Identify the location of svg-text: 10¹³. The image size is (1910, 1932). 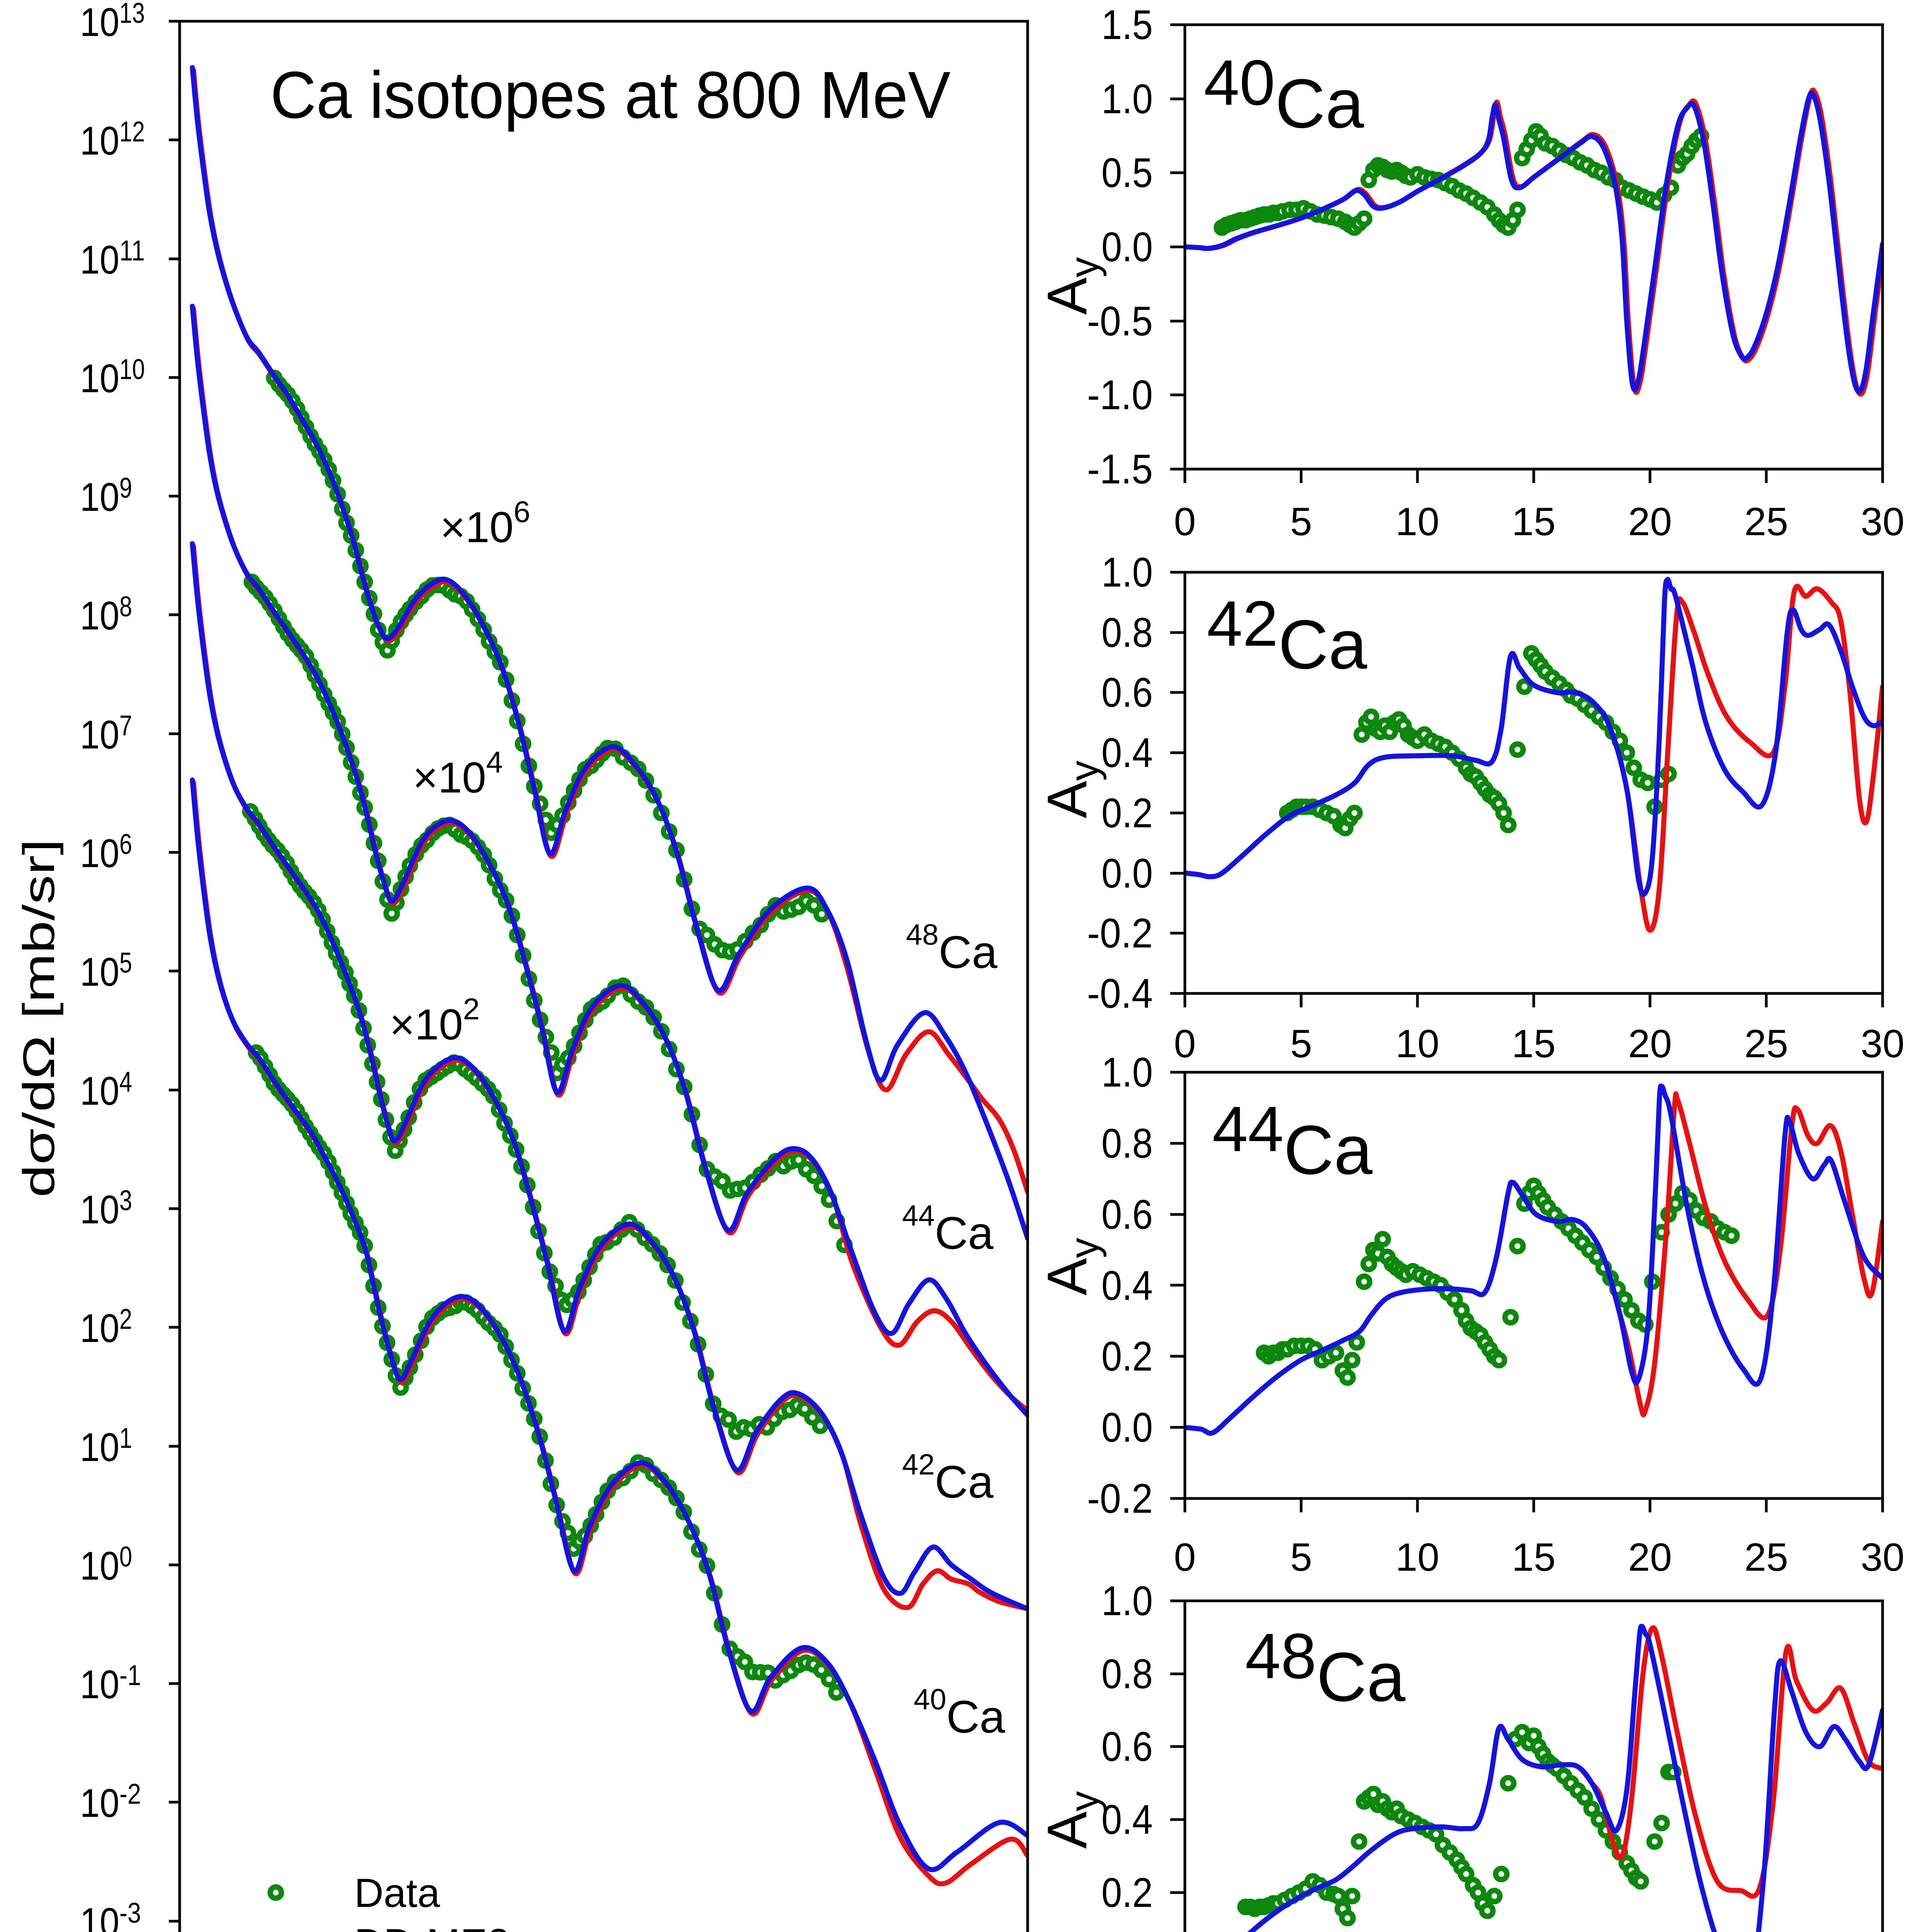
(112, 23).